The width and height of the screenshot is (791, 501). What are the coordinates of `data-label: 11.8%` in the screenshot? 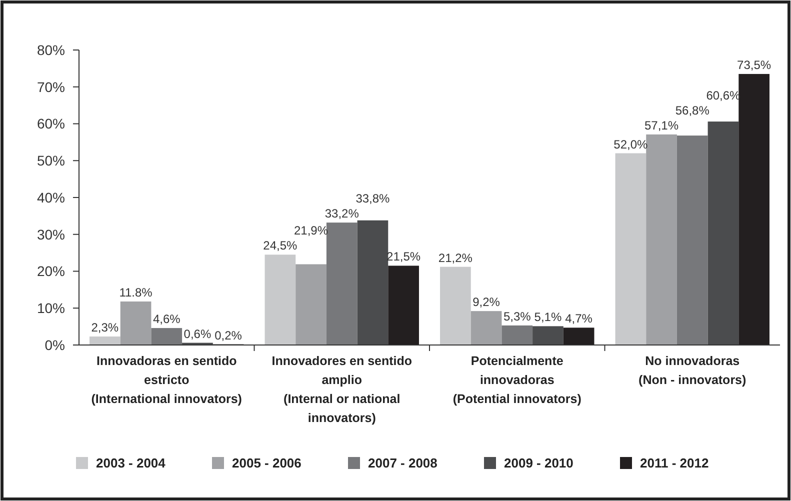 It's located at (136, 292).